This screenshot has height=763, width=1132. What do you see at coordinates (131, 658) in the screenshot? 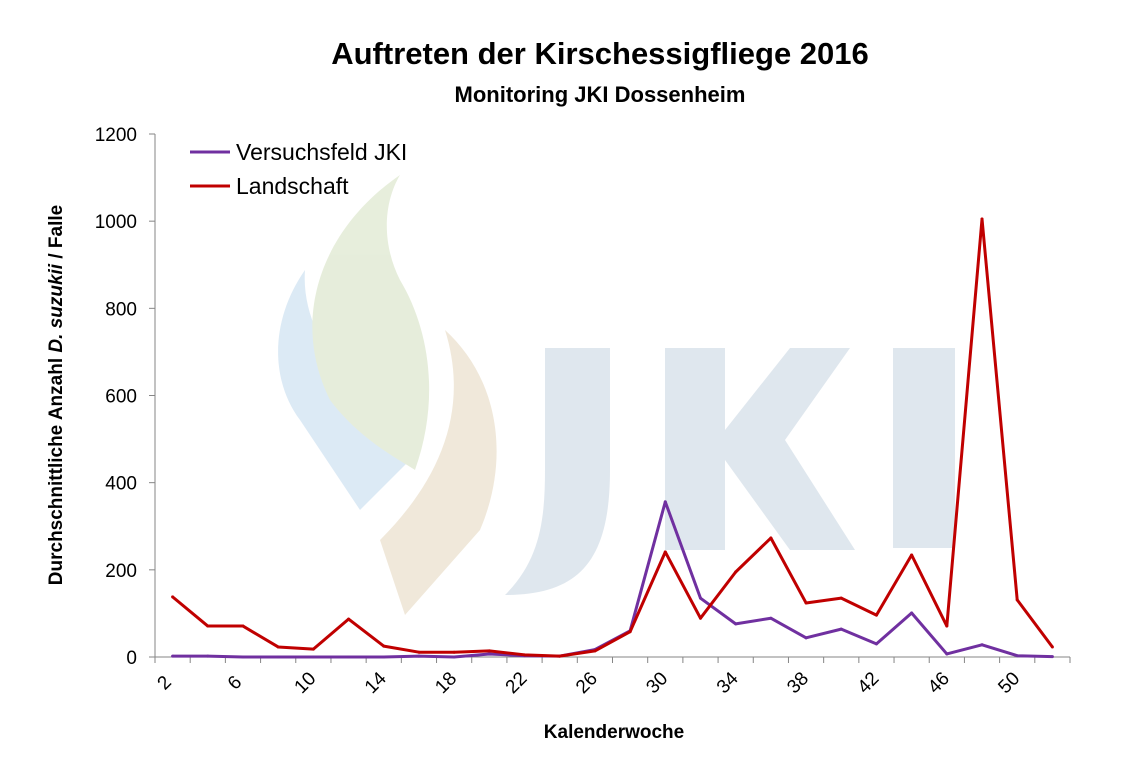
I see `y-tick-label: 0` at bounding box center [131, 658].